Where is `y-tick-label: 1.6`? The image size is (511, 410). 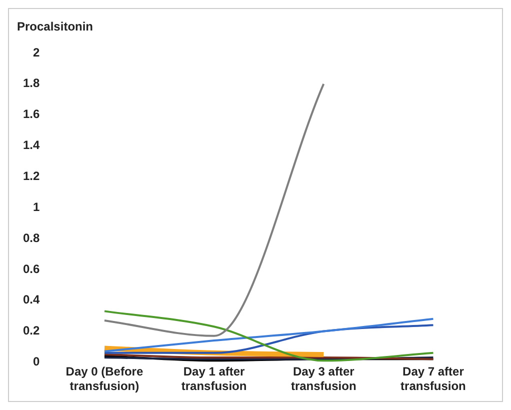 y-tick-label: 1.6 is located at coordinates (31, 114).